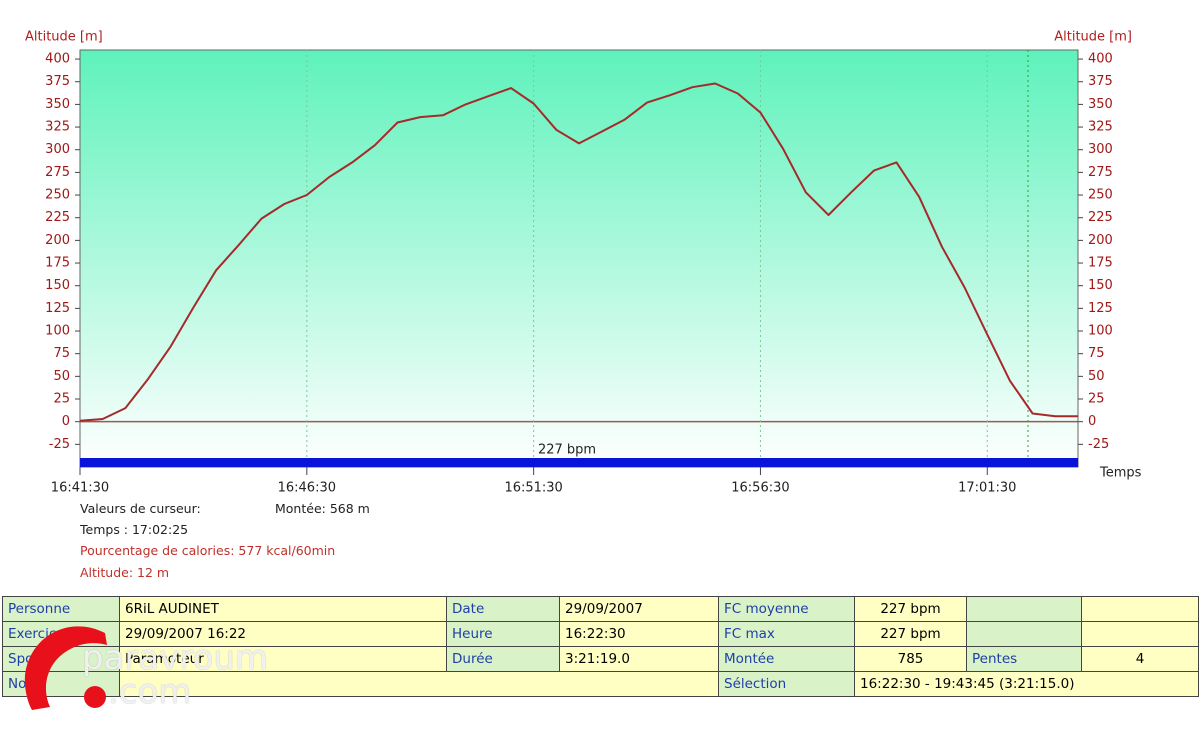  Describe the element at coordinates (1100, 217) in the screenshot. I see `y2-tick-label: 225` at that location.